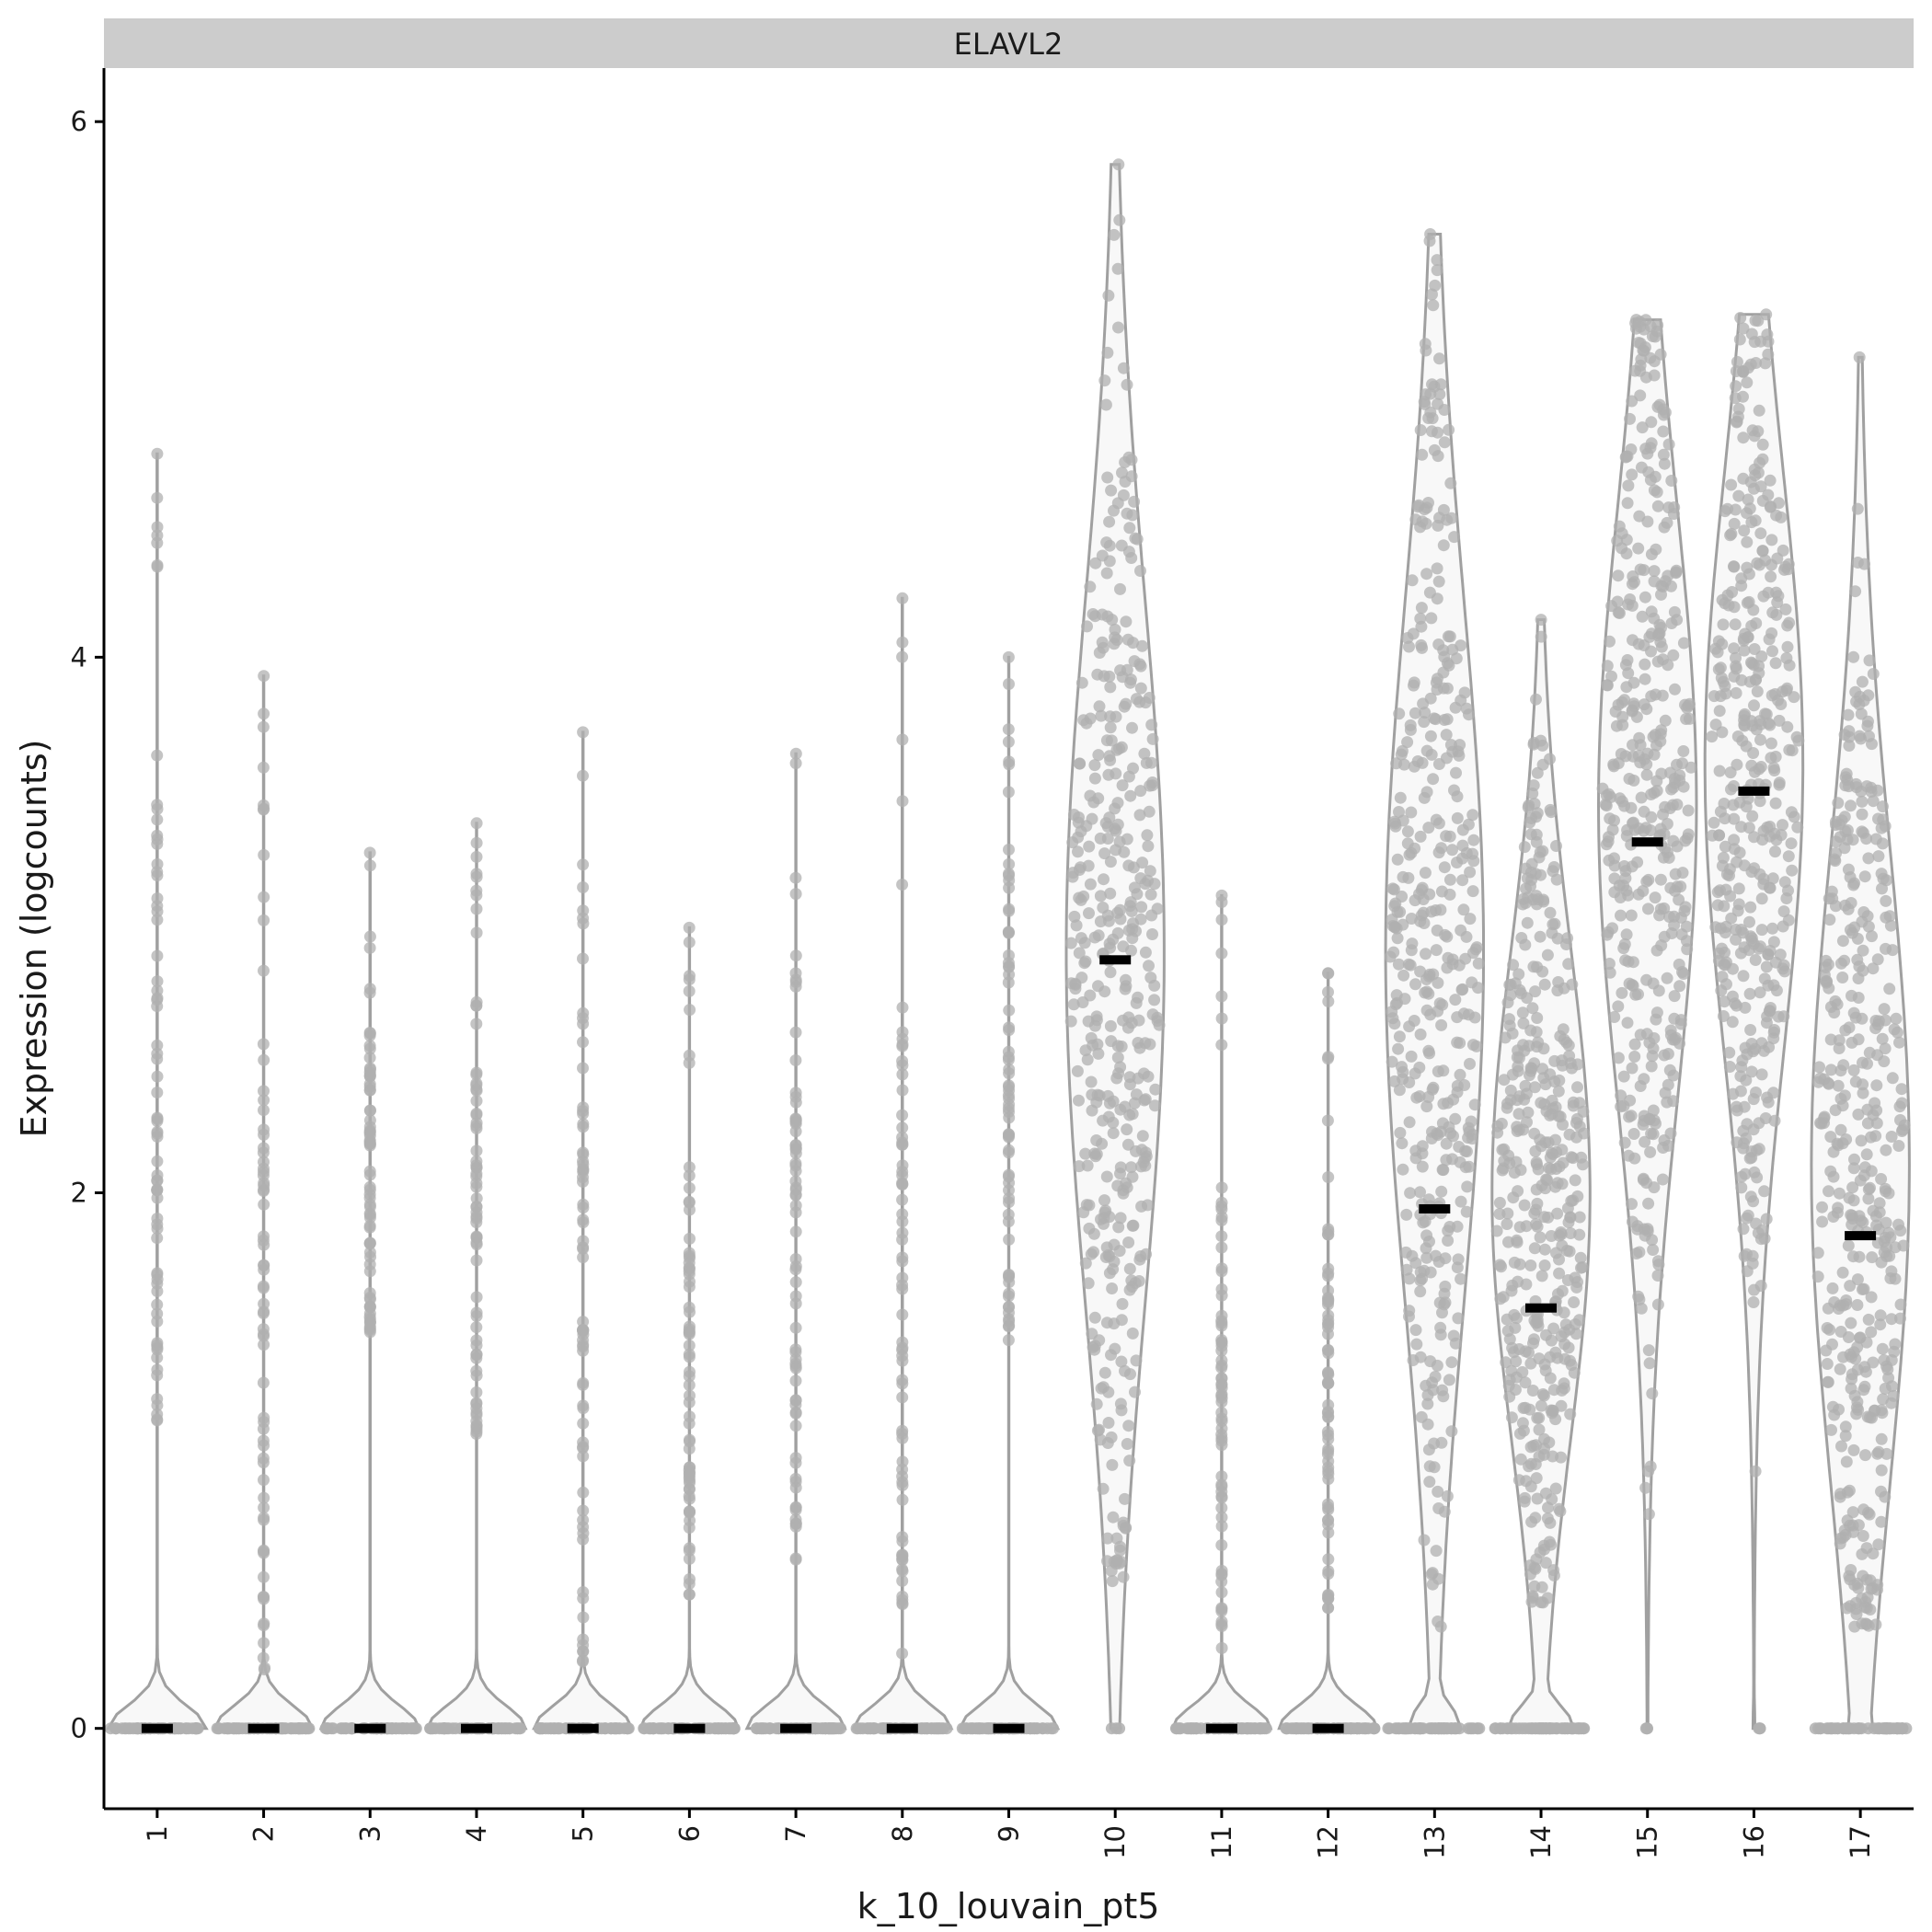  What do you see at coordinates (157, 1833) in the screenshot?
I see `x-tick-label: 1` at bounding box center [157, 1833].